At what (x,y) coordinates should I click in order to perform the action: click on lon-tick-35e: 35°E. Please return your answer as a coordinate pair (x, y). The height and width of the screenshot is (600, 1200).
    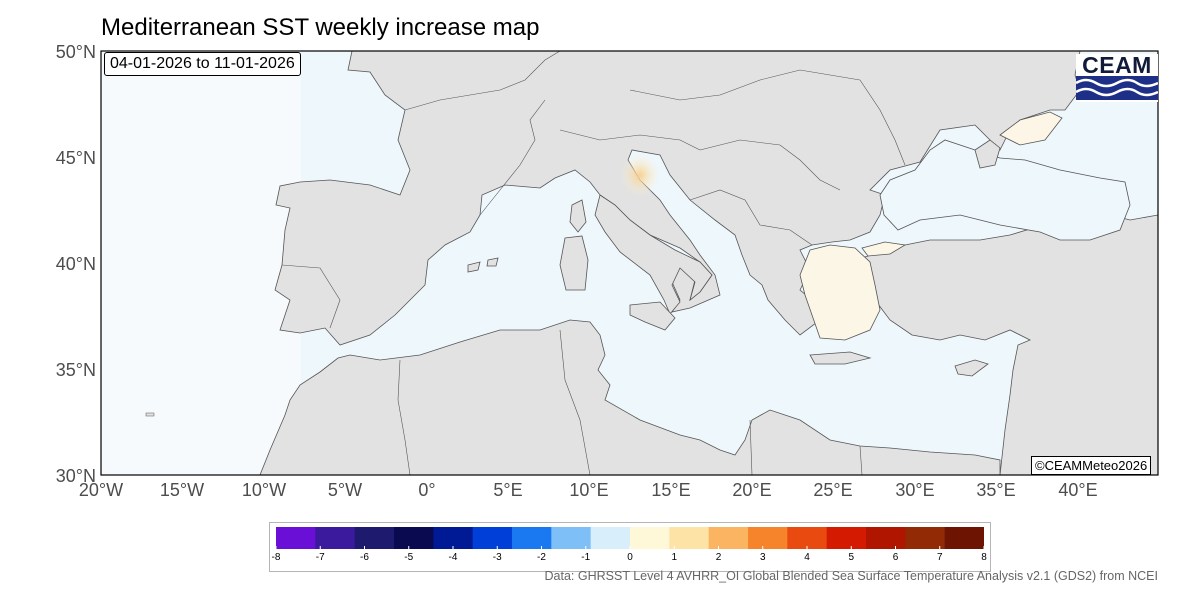
    Looking at the image, I should click on (996, 490).